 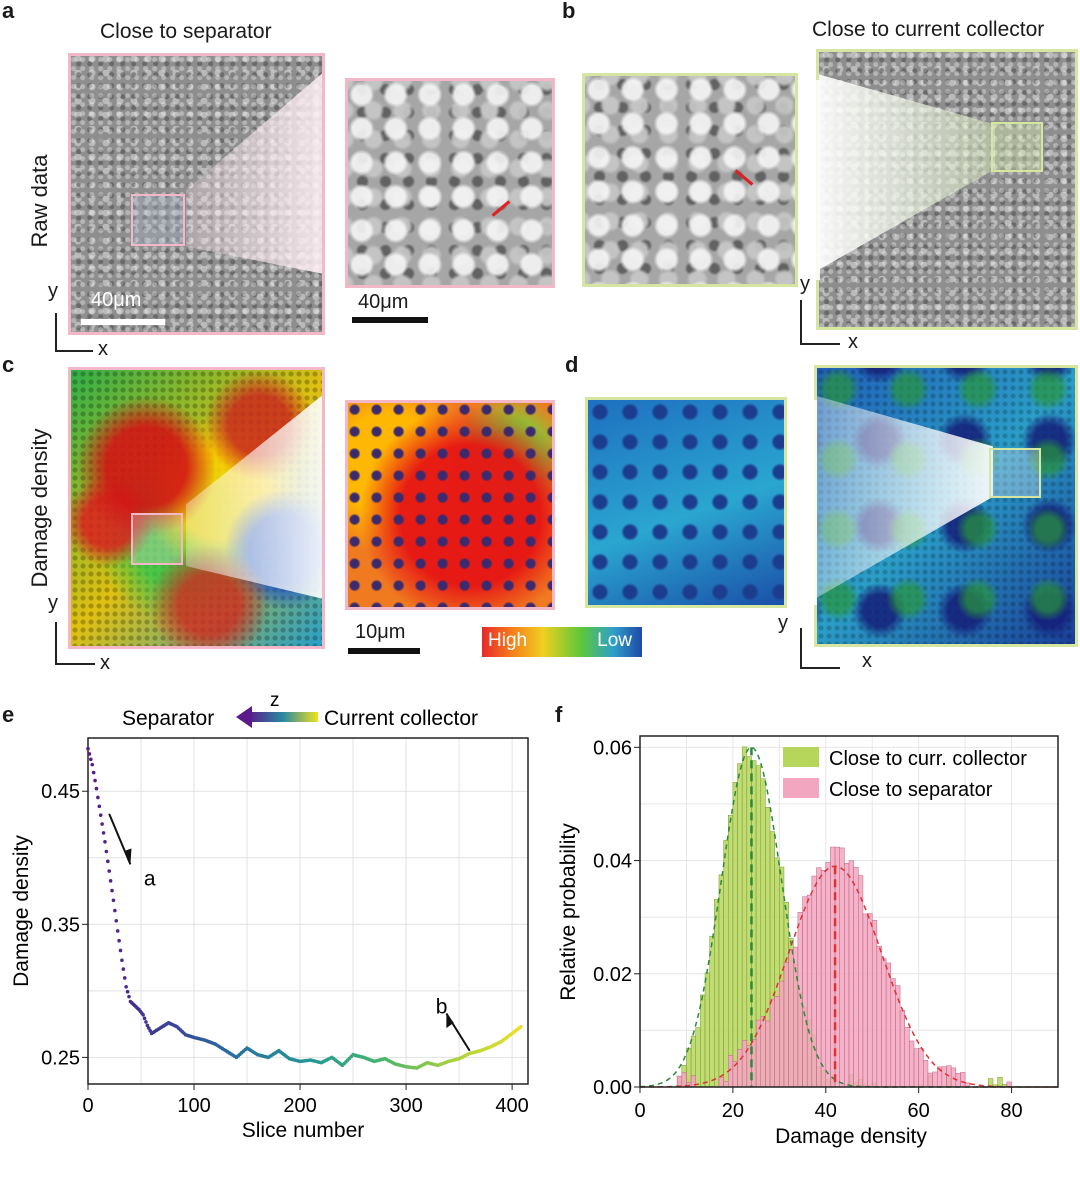 I want to click on x-tick-label: 0, so click(x=639, y=1111).